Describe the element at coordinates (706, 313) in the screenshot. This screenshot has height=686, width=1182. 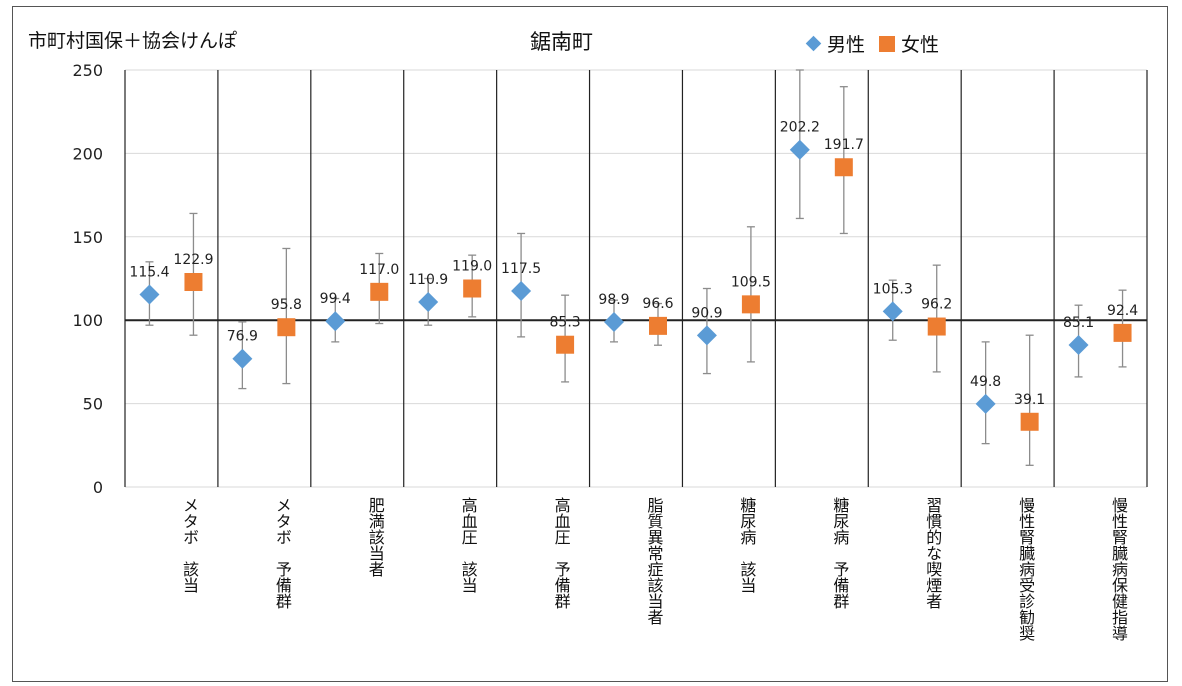
I see `male-value-label: 90.9` at that location.